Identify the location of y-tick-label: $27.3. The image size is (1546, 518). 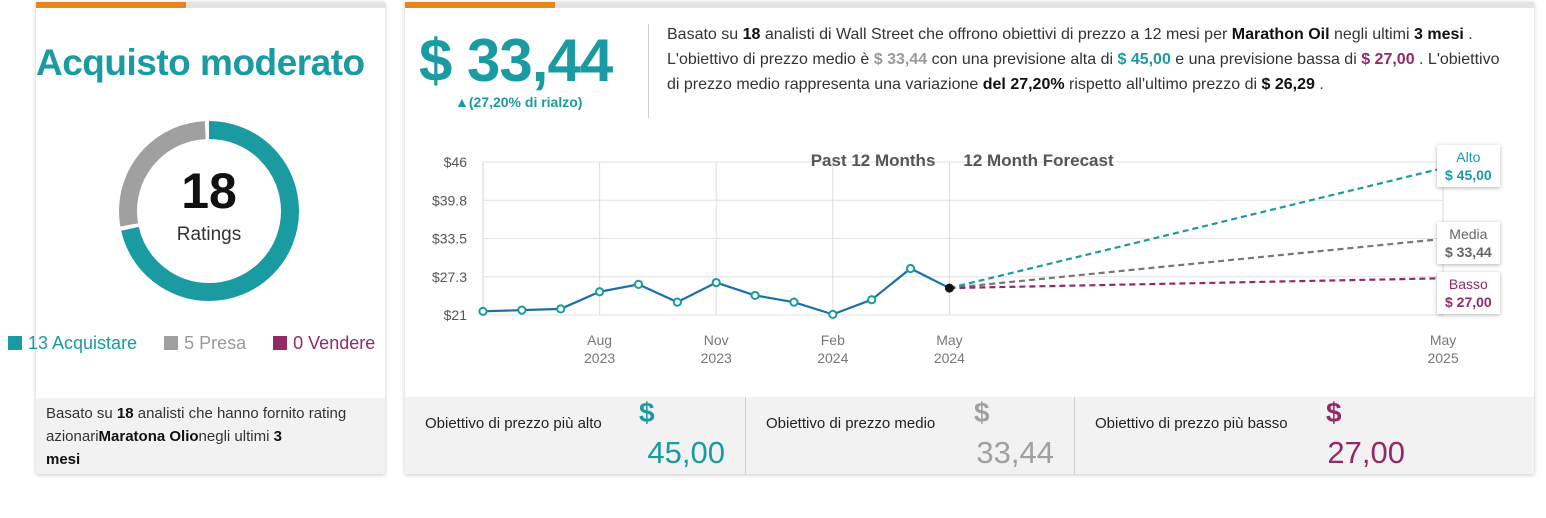
(449, 277).